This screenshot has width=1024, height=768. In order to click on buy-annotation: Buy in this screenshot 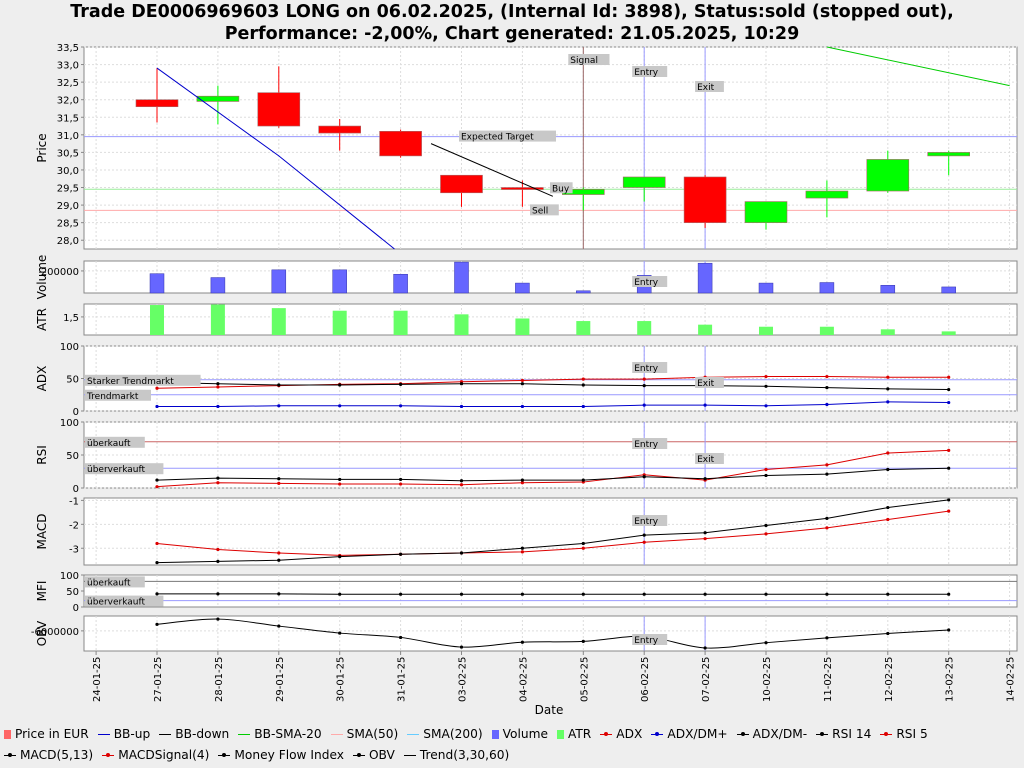, I will do `click(561, 189)`.